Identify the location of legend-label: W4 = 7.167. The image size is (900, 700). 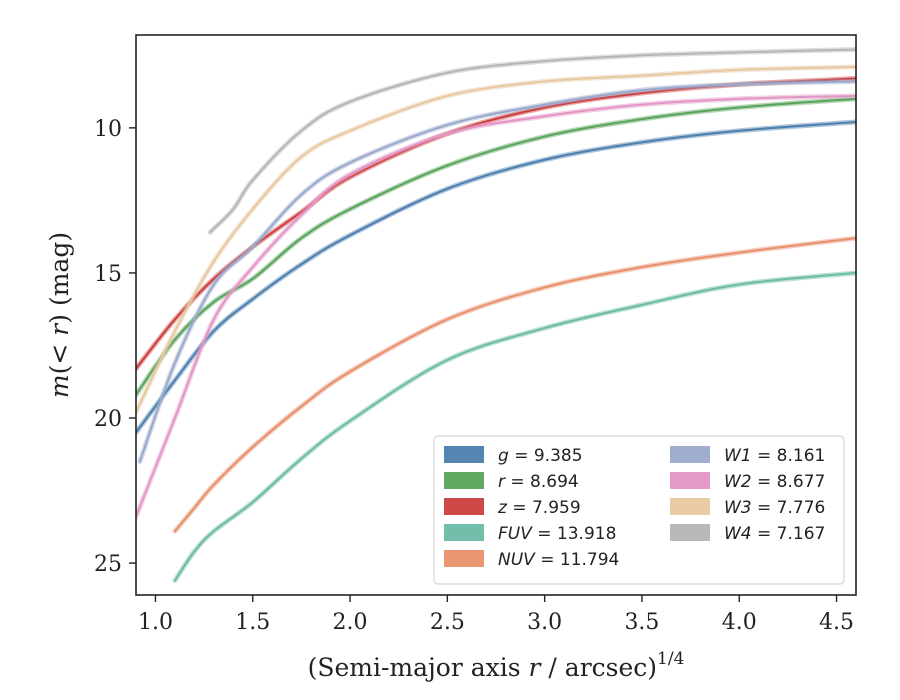
(774, 534).